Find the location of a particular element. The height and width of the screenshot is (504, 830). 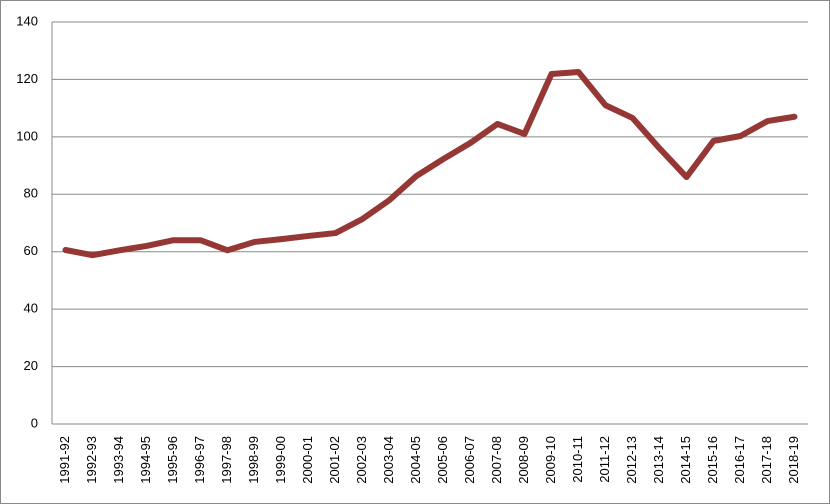

x-tick-label: 2009-10 is located at coordinates (550, 460).